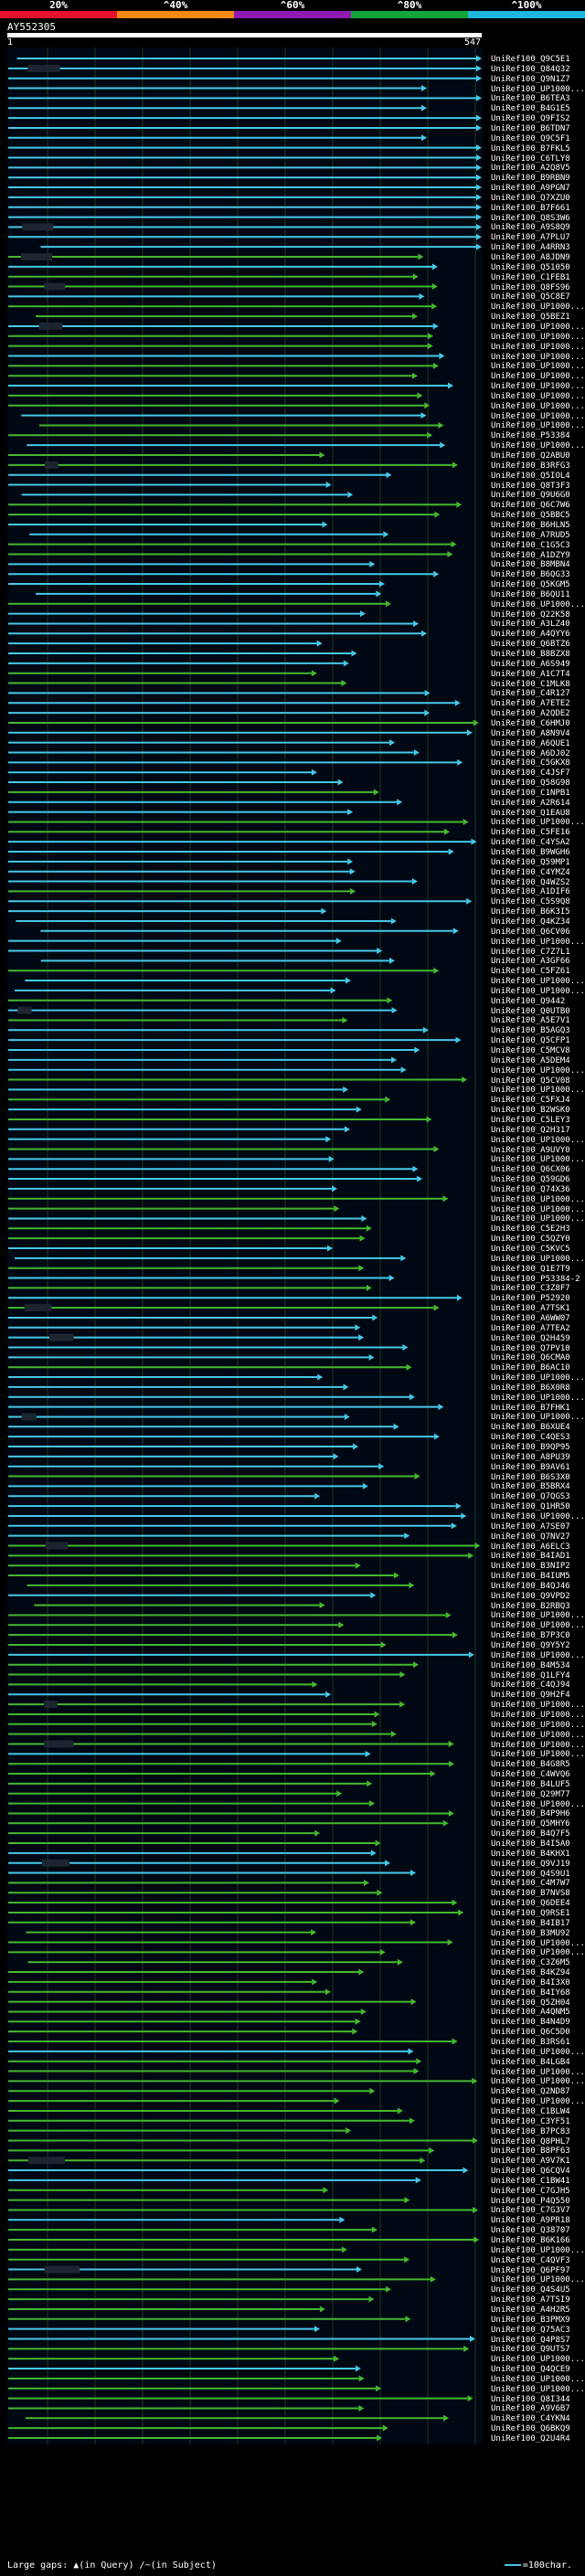 The width and height of the screenshot is (585, 2576). I want to click on hit-name: UniRef100_C4WVQ6, so click(531, 1775).